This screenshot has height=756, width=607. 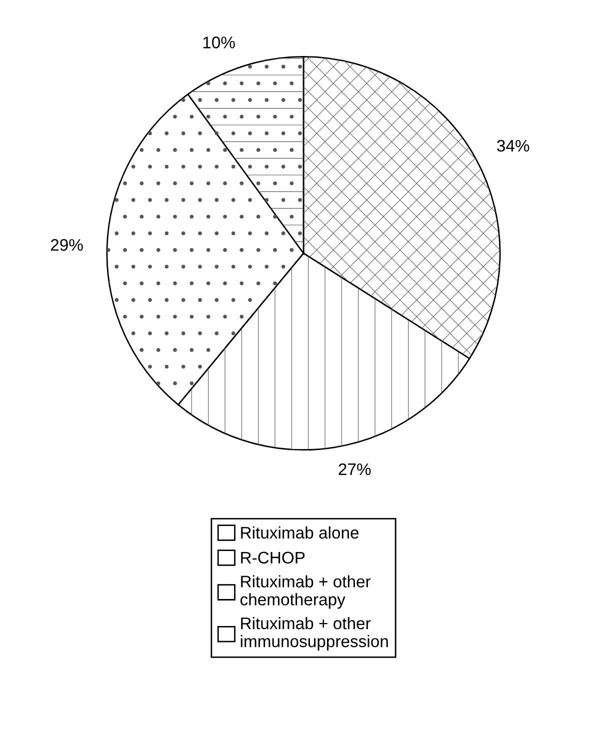 I want to click on legend-label: Rituximab alone, so click(x=300, y=532).